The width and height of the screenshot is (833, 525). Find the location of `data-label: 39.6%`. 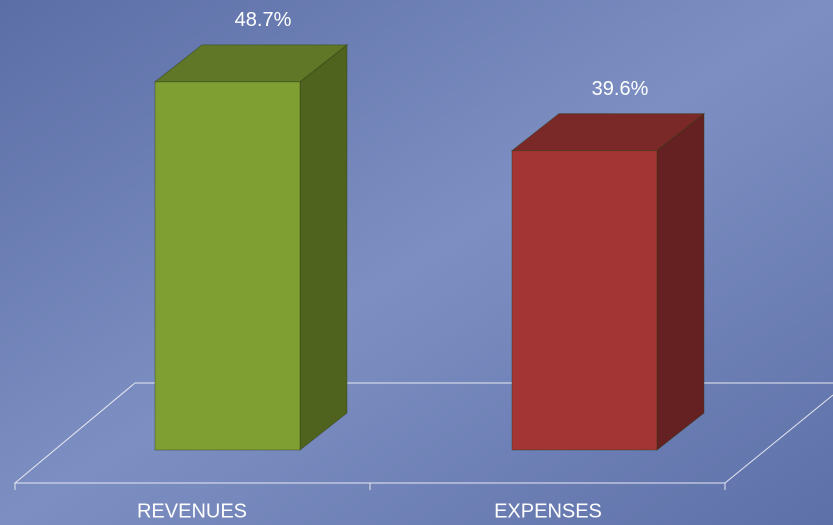

data-label: 39.6% is located at coordinates (620, 89).